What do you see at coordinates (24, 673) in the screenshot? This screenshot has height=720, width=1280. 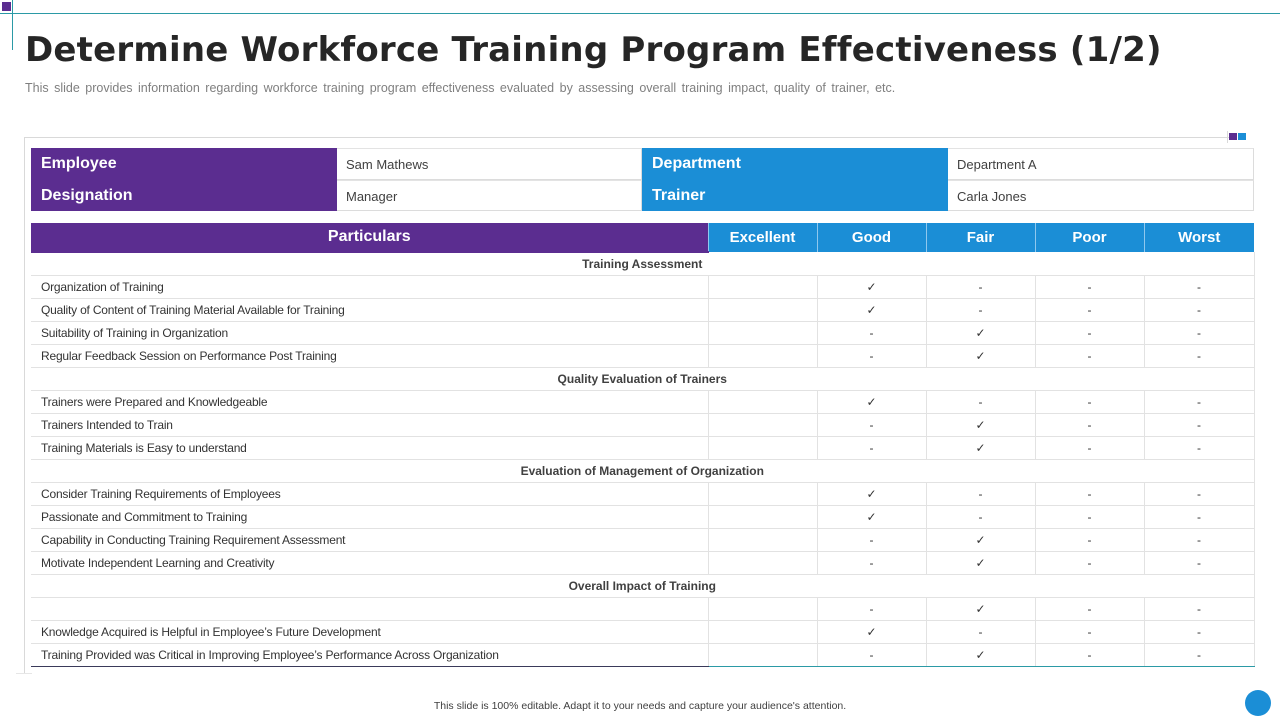 I see `frame-bottom-tick` at bounding box center [24, 673].